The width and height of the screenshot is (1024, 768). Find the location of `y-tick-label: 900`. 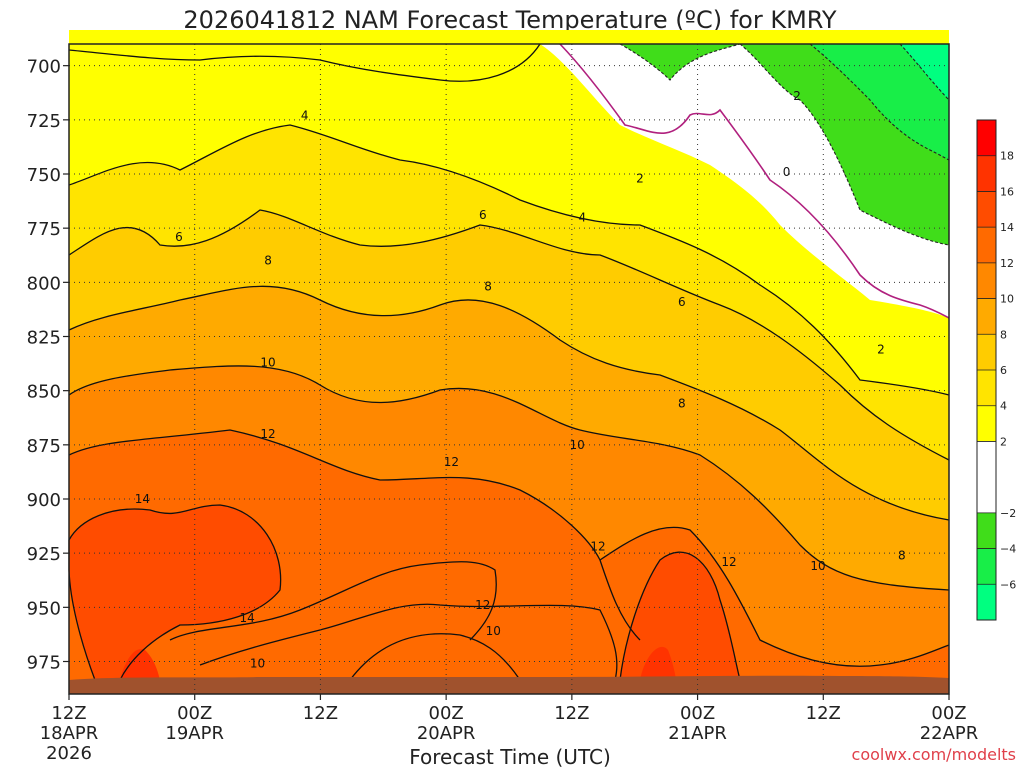

y-tick-label: 900 is located at coordinates (44, 500).